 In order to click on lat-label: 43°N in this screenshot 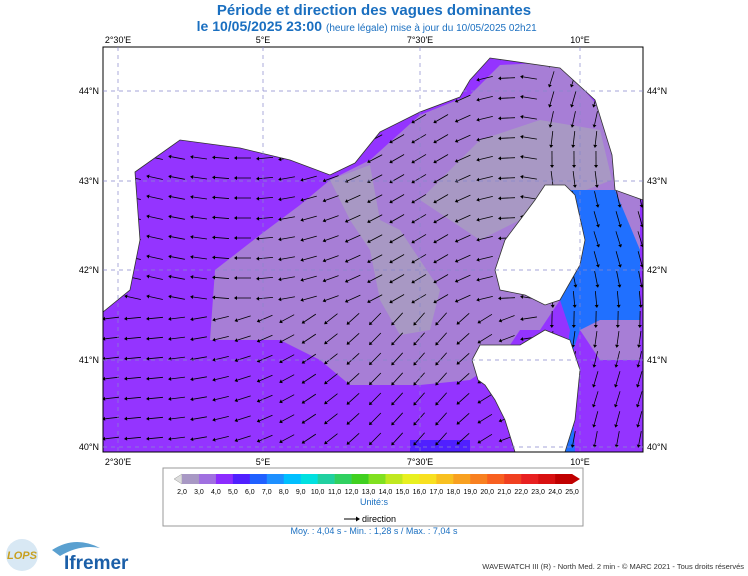, I will do `click(657, 181)`.